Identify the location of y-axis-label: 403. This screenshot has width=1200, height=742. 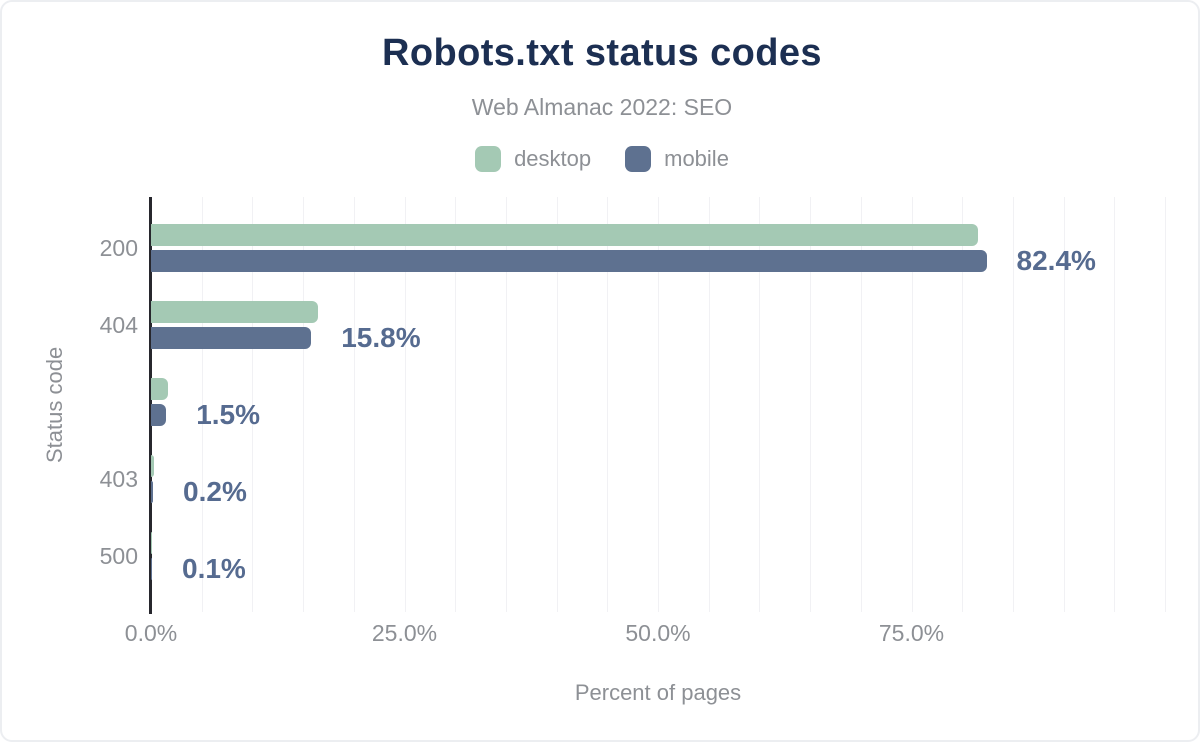
(118, 479).